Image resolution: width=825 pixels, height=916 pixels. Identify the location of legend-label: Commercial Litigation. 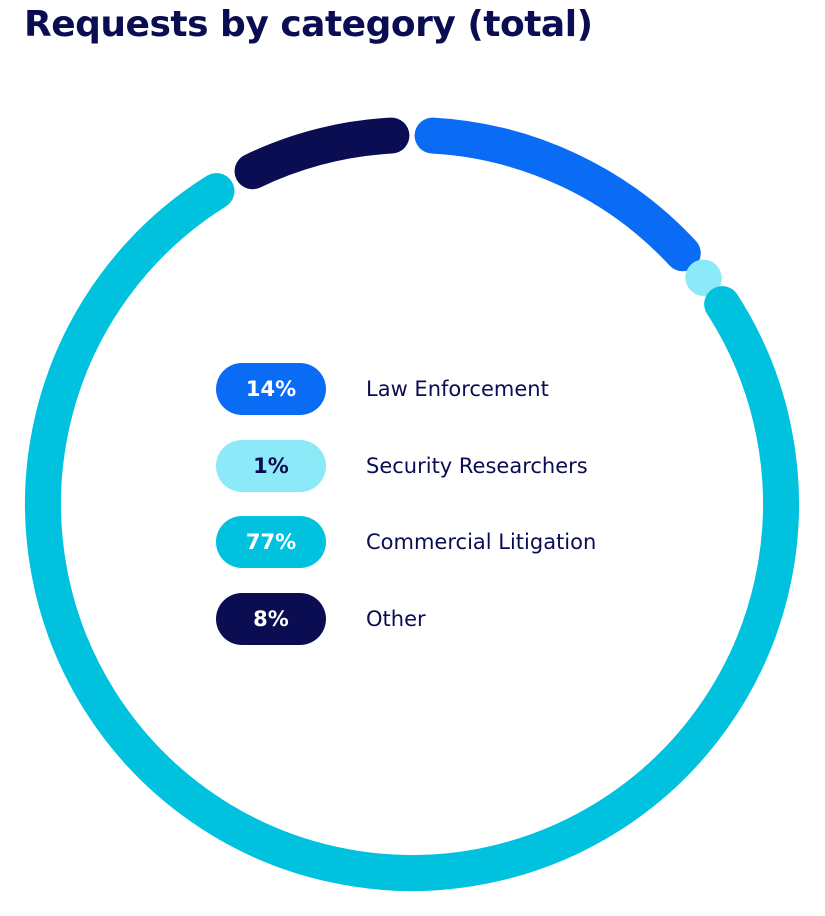
(481, 542).